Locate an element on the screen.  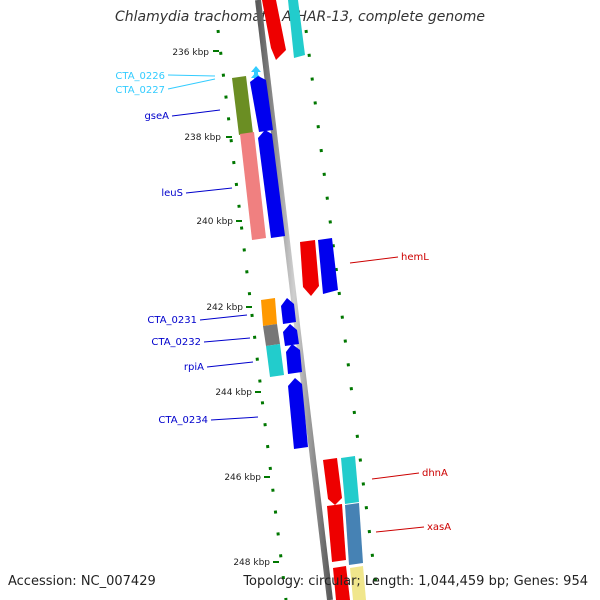
gene-label-cta-0234: CTA_0234 is located at coordinates (183, 420).